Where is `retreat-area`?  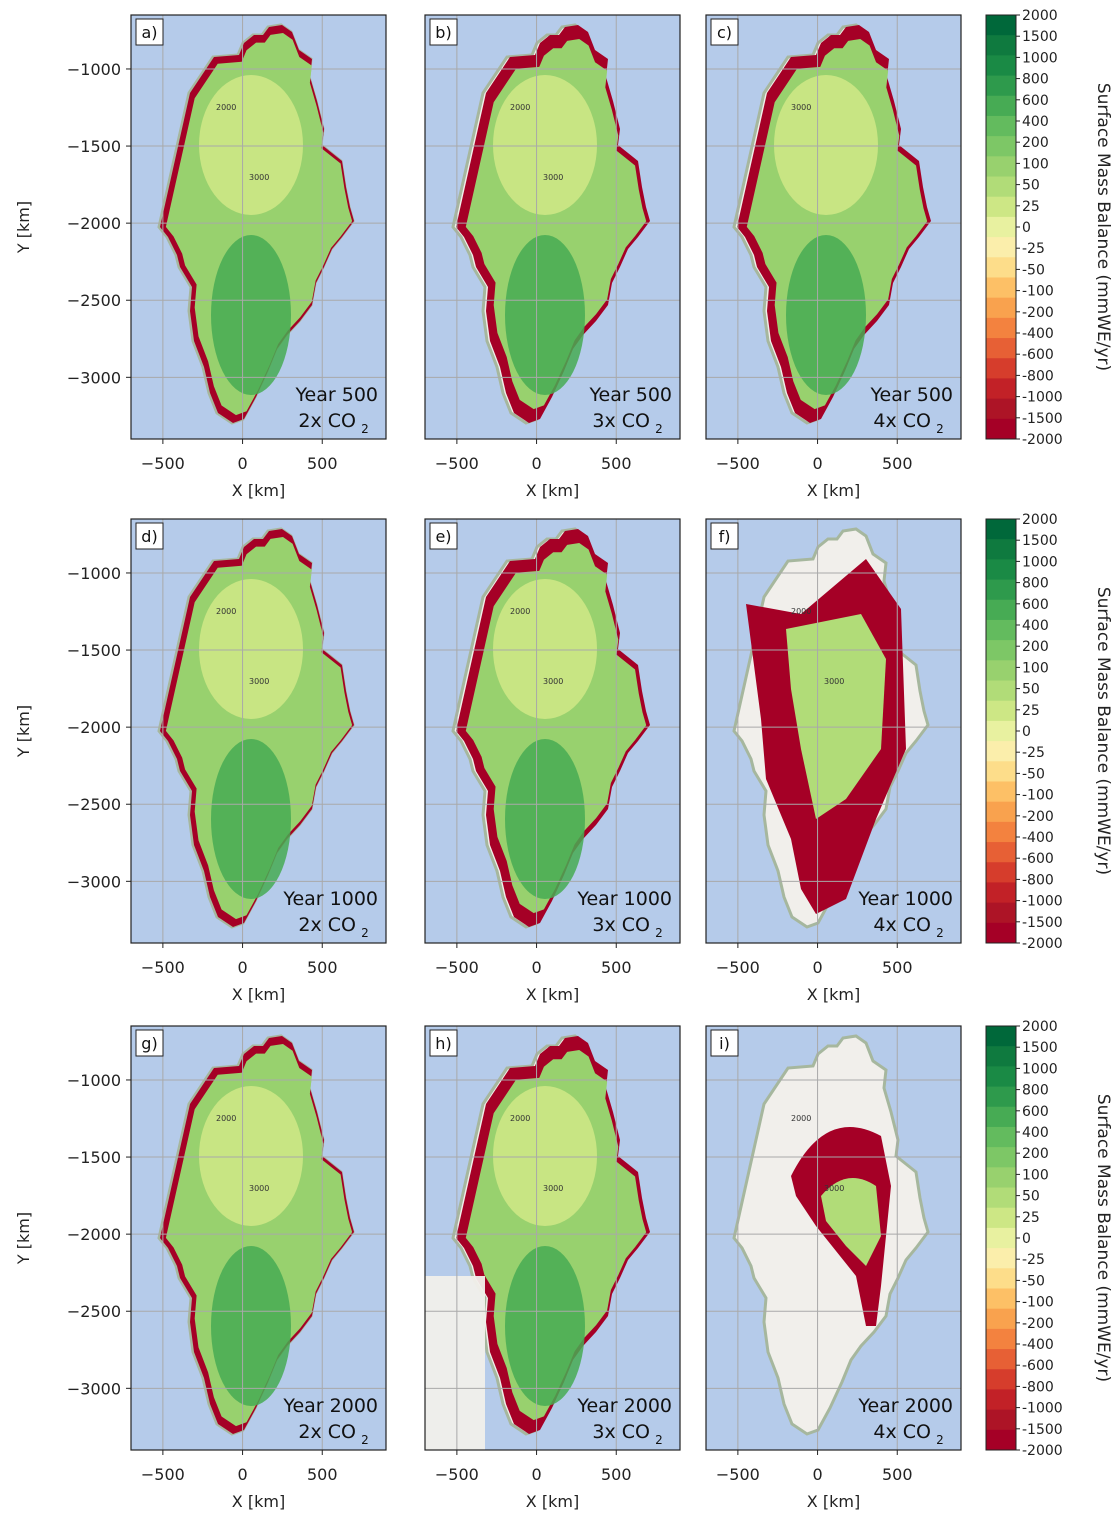 retreat-area is located at coordinates (455, 1363).